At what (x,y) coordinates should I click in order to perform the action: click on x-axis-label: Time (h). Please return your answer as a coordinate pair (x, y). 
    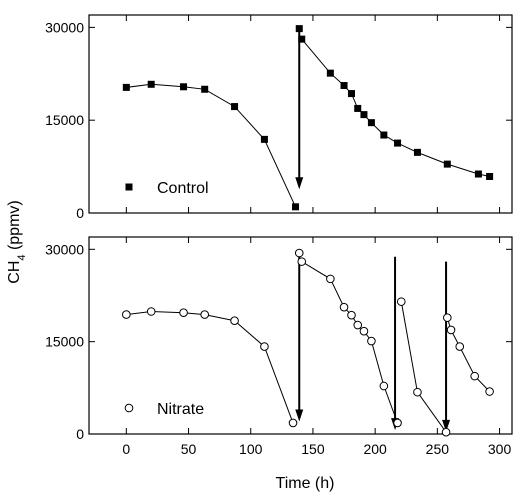
    Looking at the image, I should click on (305, 483).